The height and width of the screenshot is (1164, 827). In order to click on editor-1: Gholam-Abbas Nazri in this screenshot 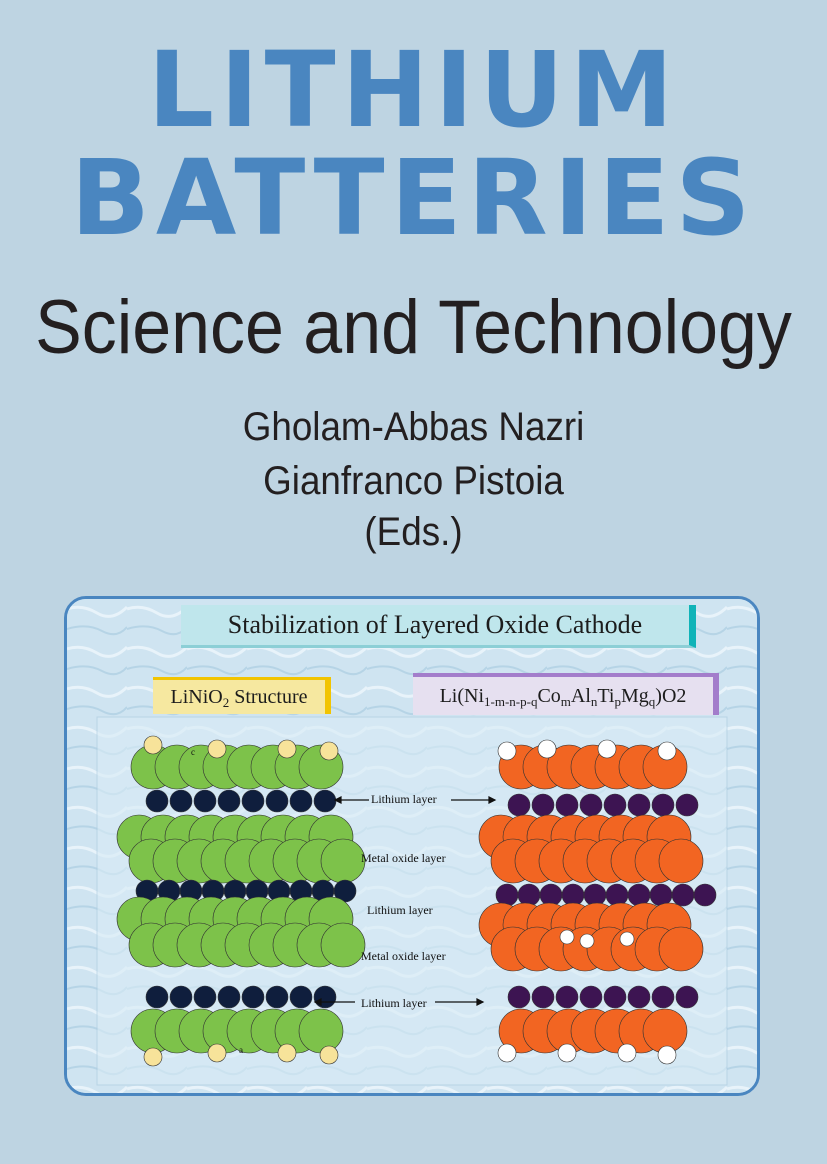, I will do `click(413, 427)`.